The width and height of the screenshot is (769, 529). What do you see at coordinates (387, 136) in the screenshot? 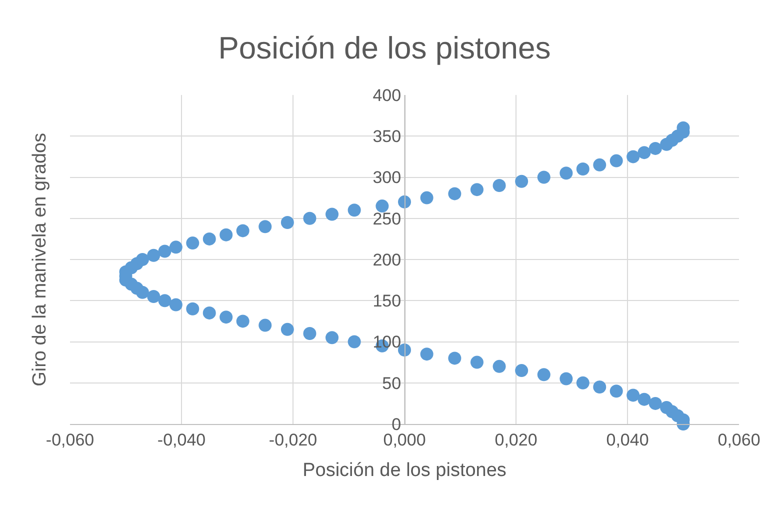
I see `y-tick-label: 350` at bounding box center [387, 136].